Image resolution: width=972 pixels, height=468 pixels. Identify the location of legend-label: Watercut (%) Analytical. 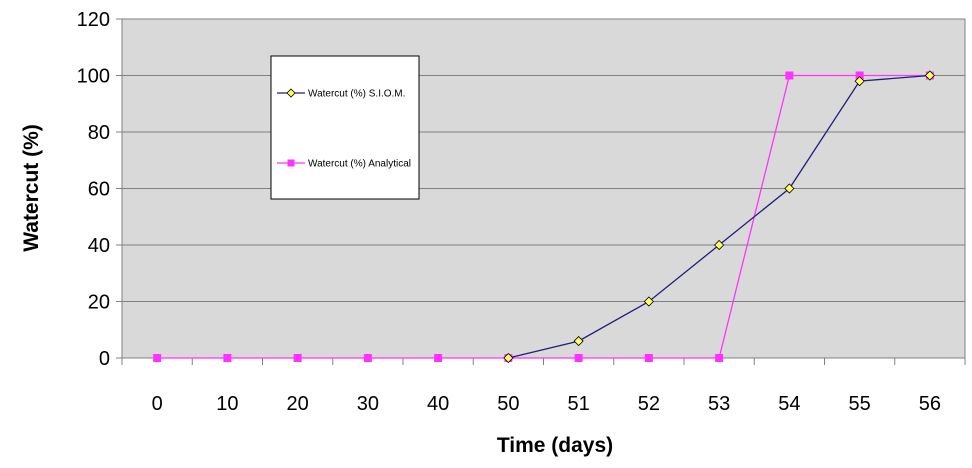
(359, 164).